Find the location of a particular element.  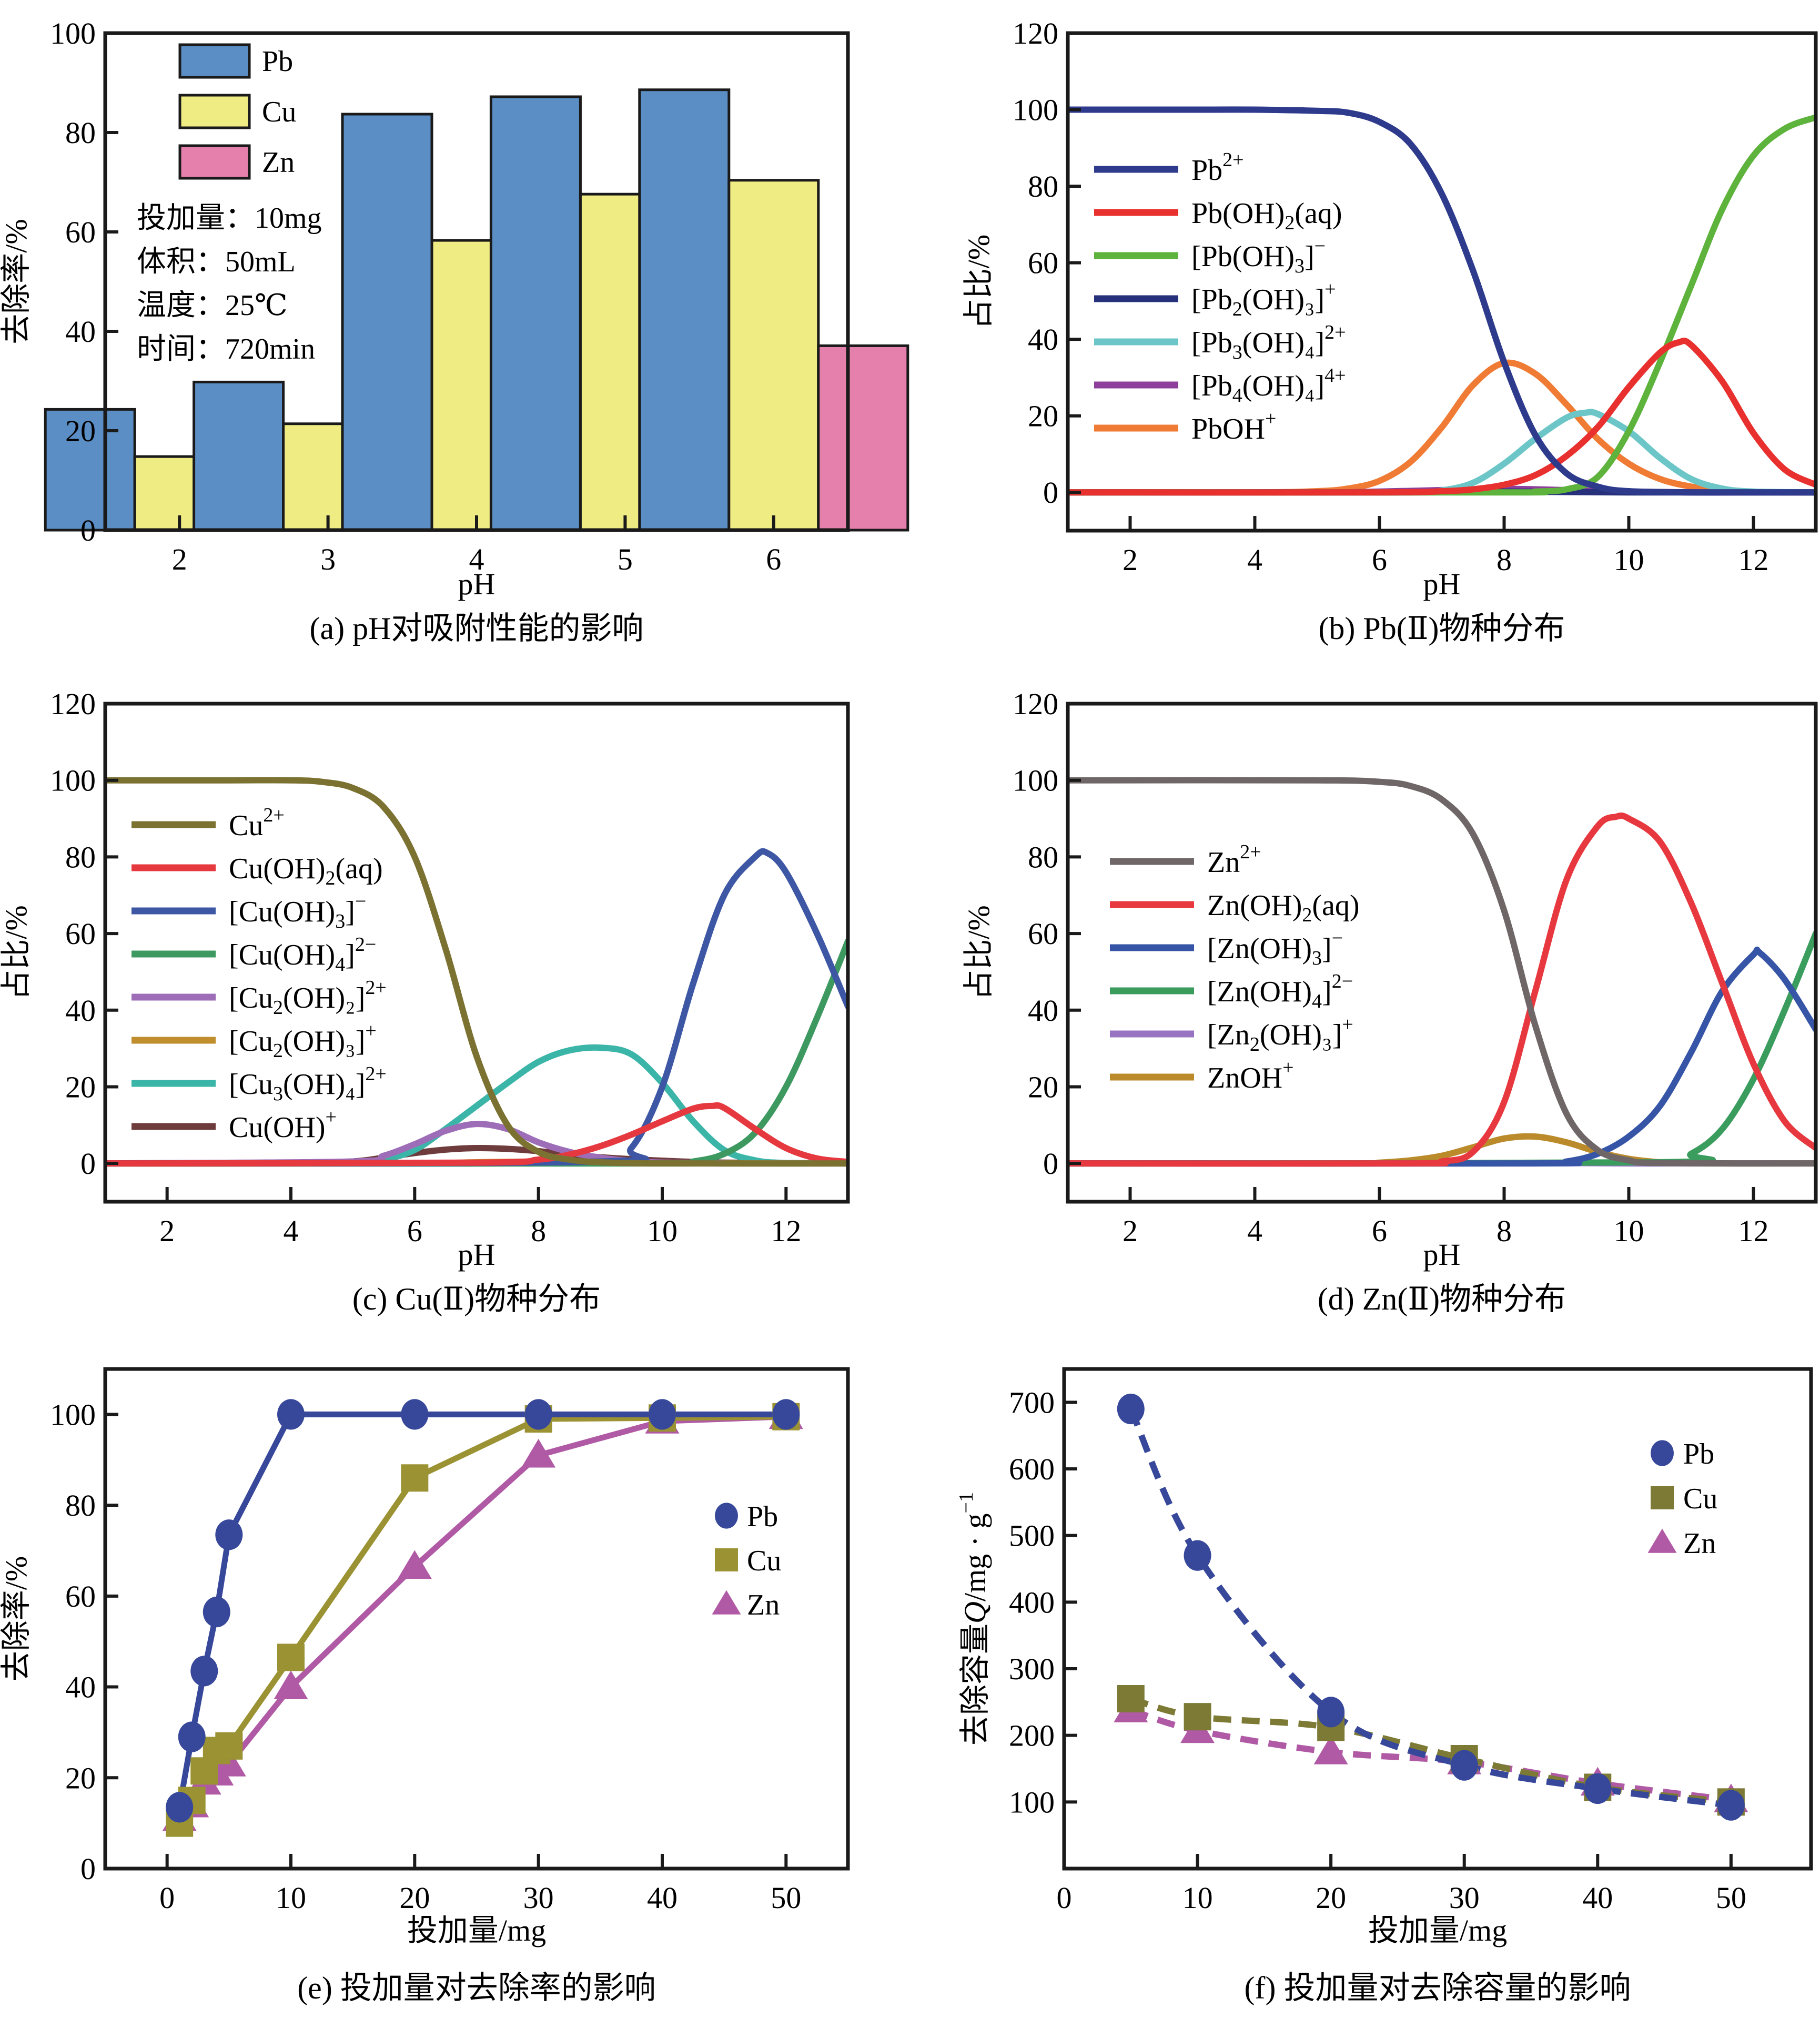

legend-label: [Pb4(OH)₄]4+ is located at coordinates (1268, 385).